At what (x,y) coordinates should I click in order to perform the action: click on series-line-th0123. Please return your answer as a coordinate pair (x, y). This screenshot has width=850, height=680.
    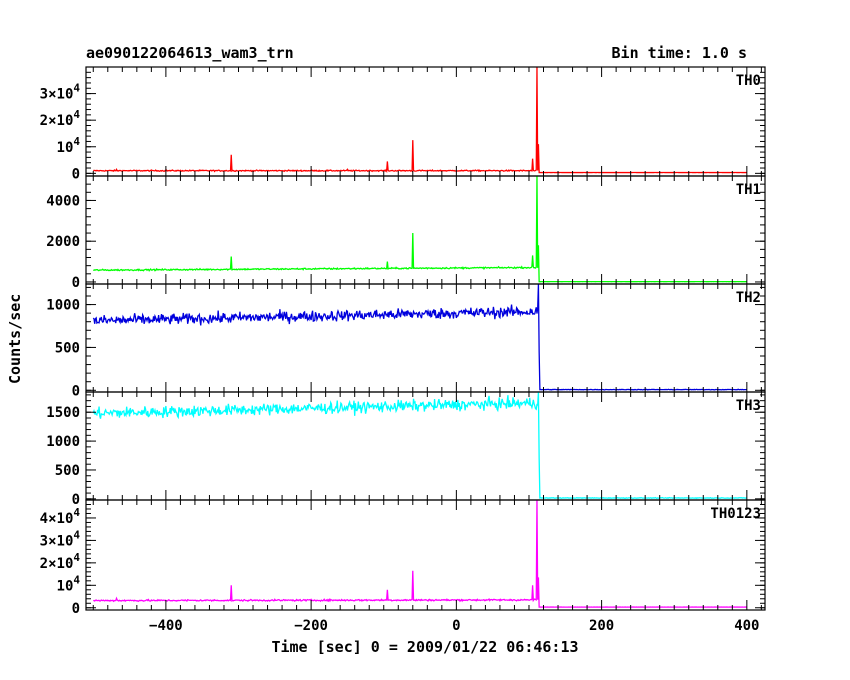
    Looking at the image, I should click on (420, 553).